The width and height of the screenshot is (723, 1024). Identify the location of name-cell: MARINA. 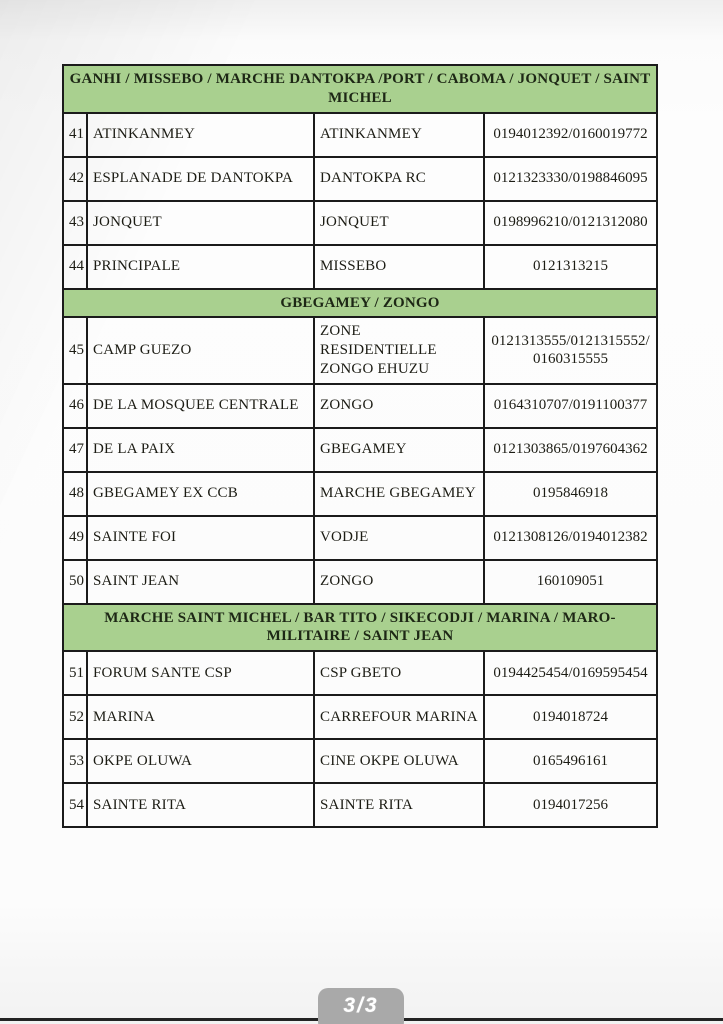
(200, 717).